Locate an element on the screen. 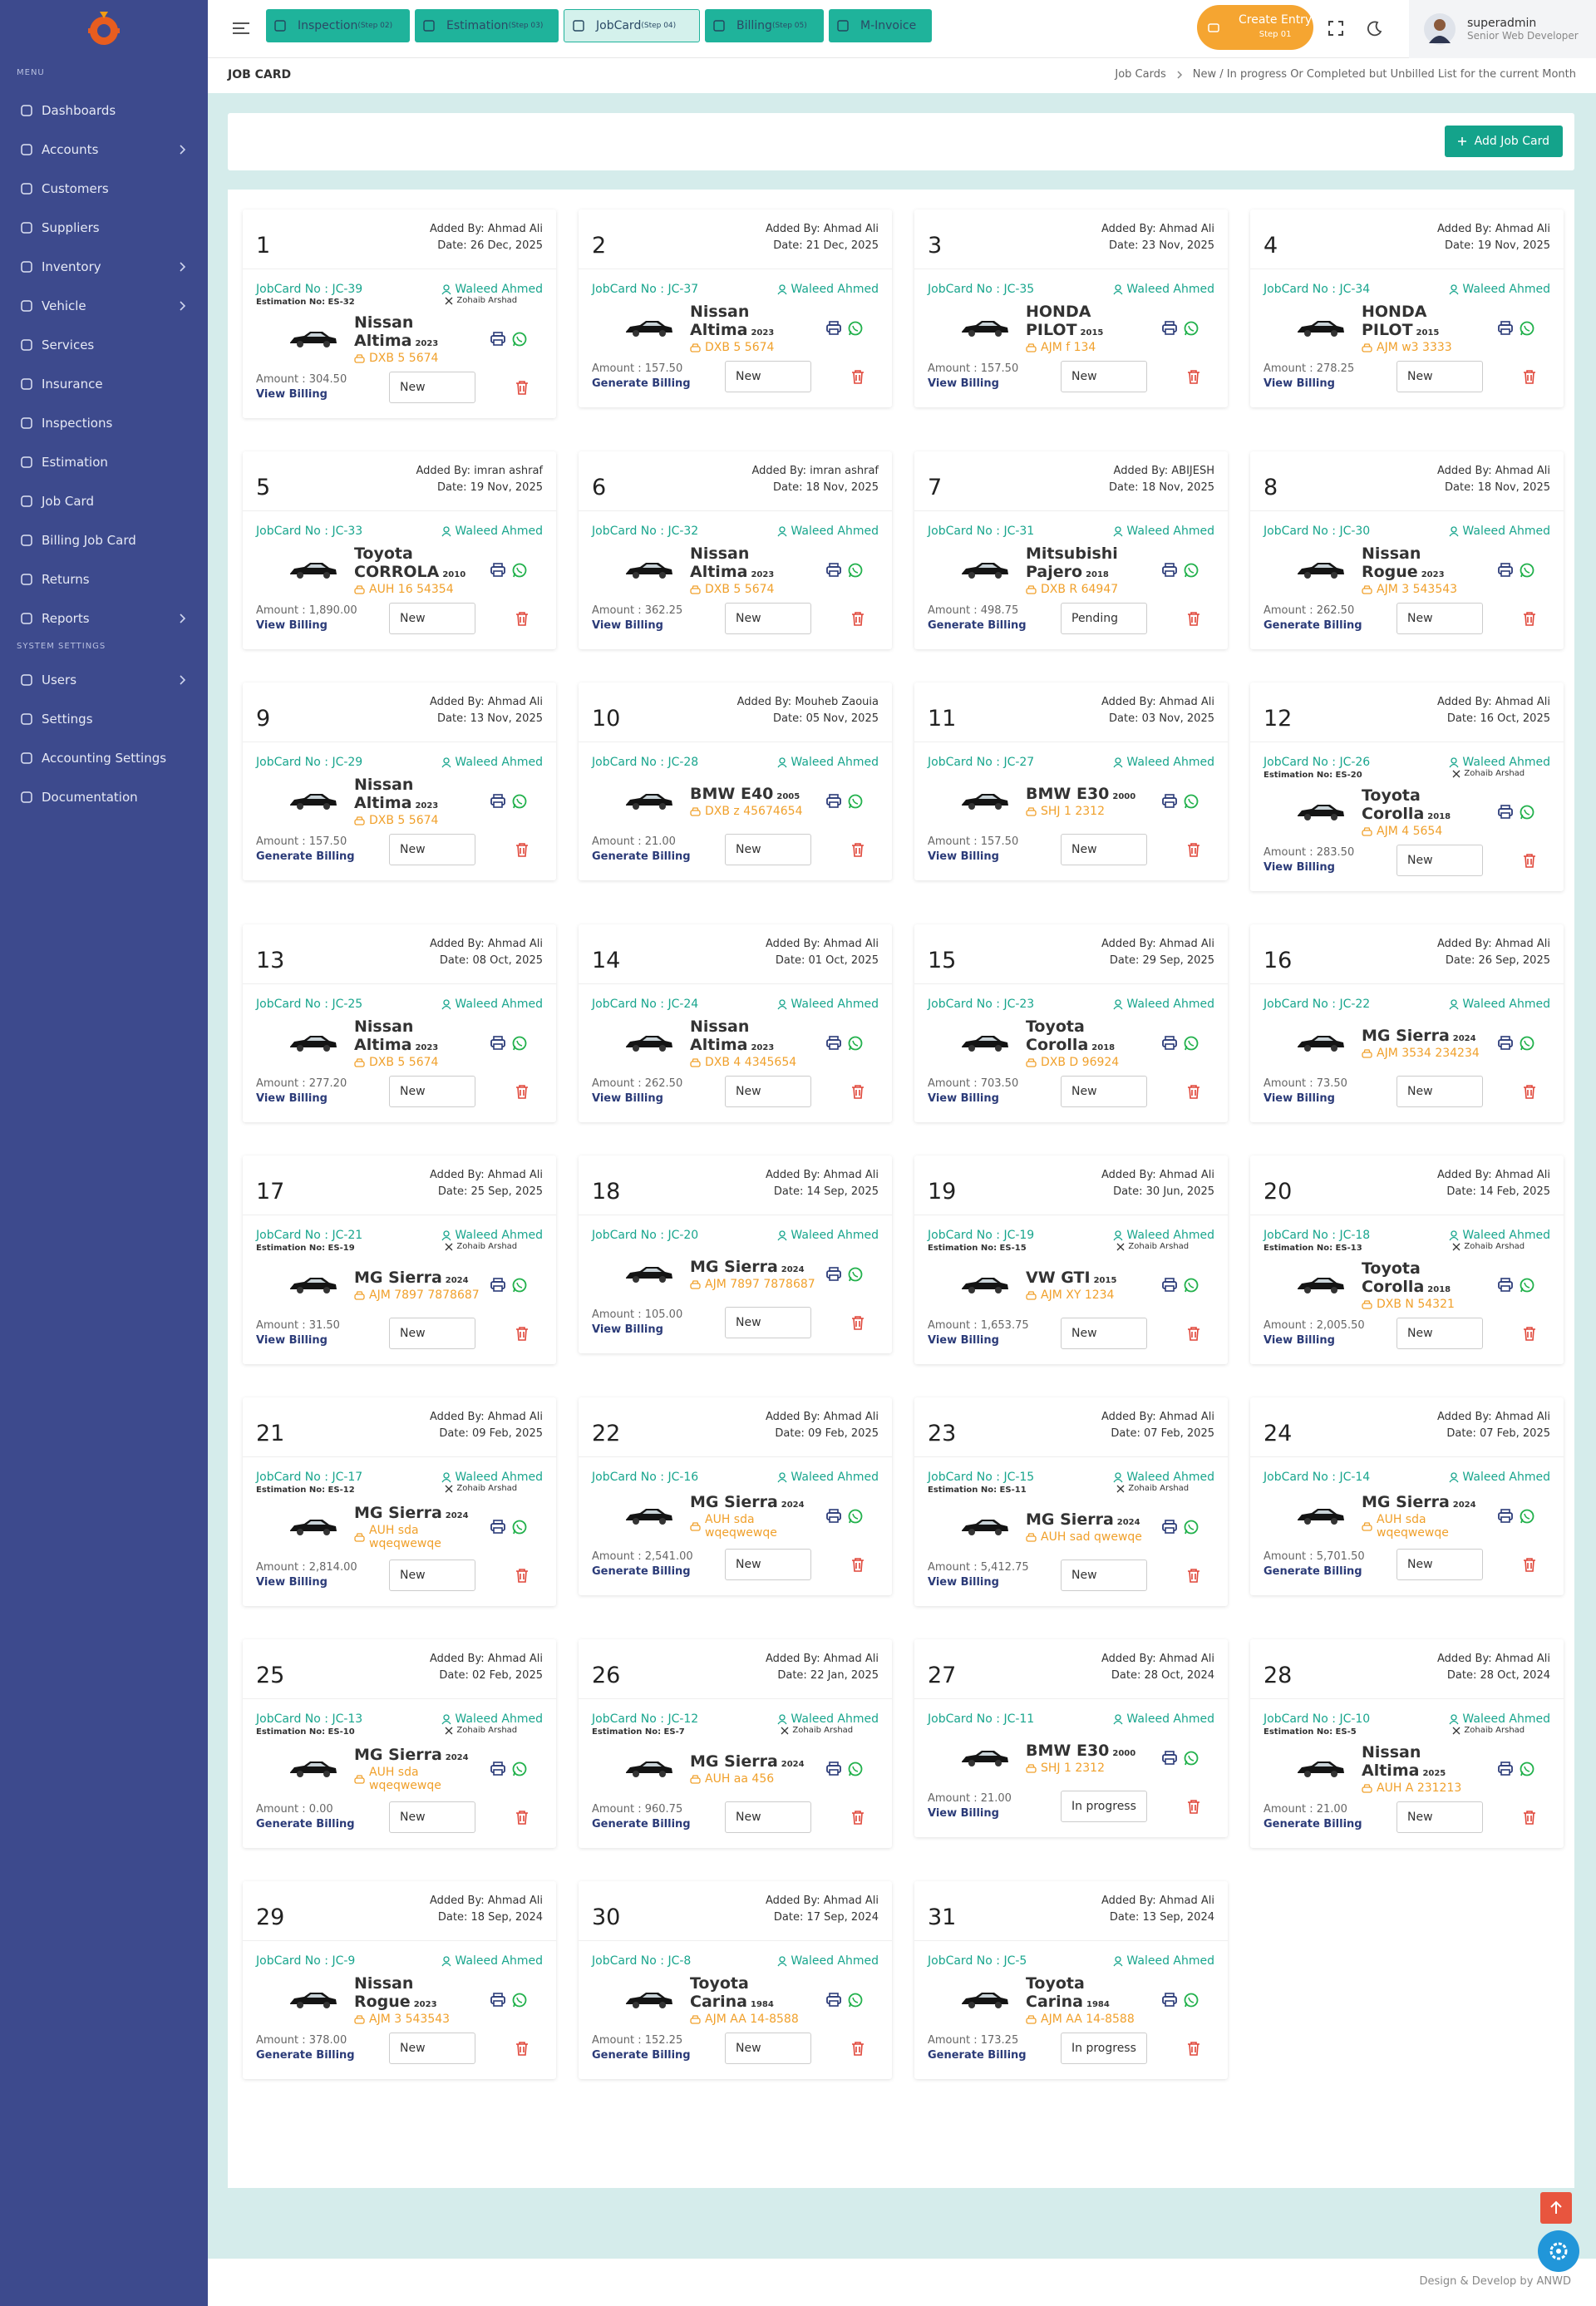 This screenshot has width=1596, height=2306. sidebar-item: Estimation is located at coordinates (107, 462).